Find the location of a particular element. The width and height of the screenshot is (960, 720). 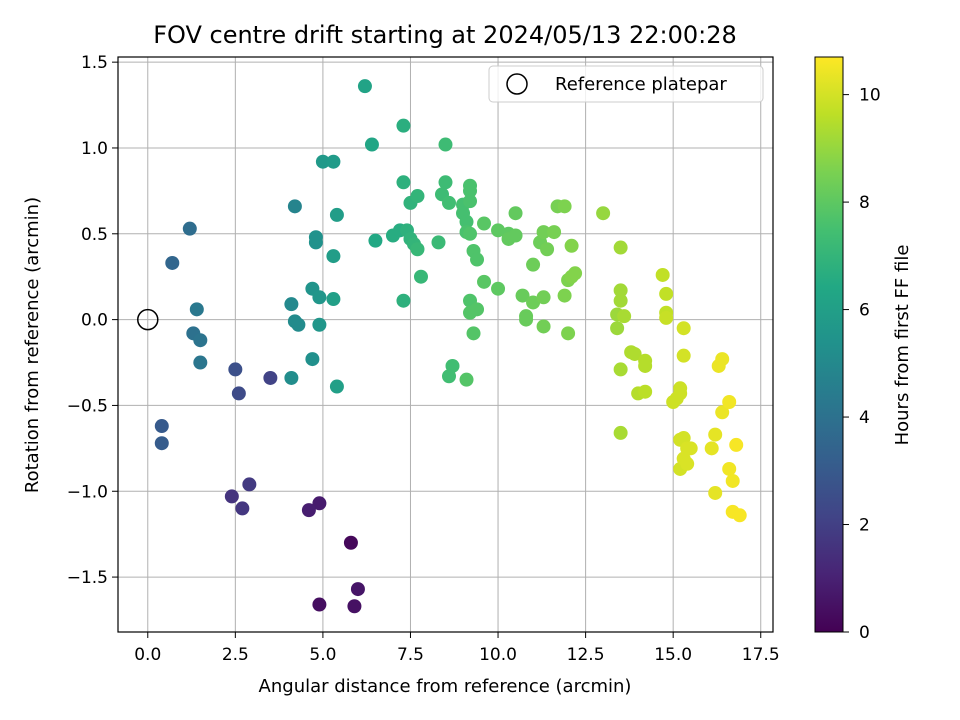

x-tick-label: 7.5 is located at coordinates (410, 655).